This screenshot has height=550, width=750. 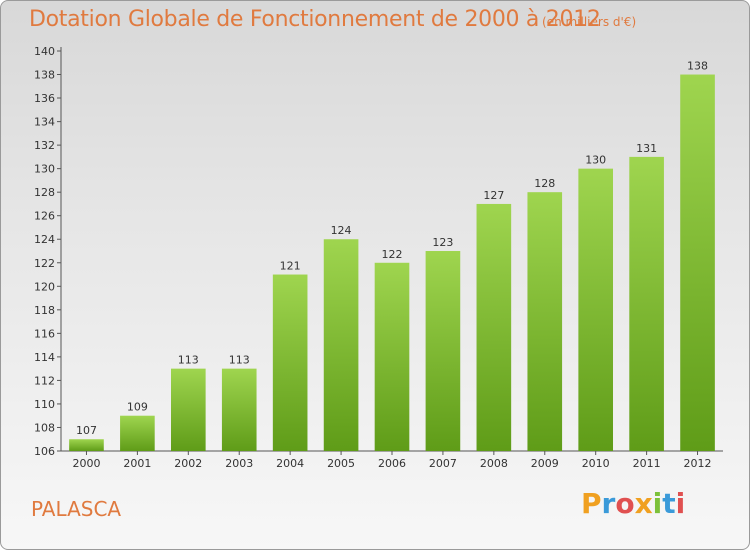 What do you see at coordinates (341, 463) in the screenshot?
I see `x-tick-label: 2005` at bounding box center [341, 463].